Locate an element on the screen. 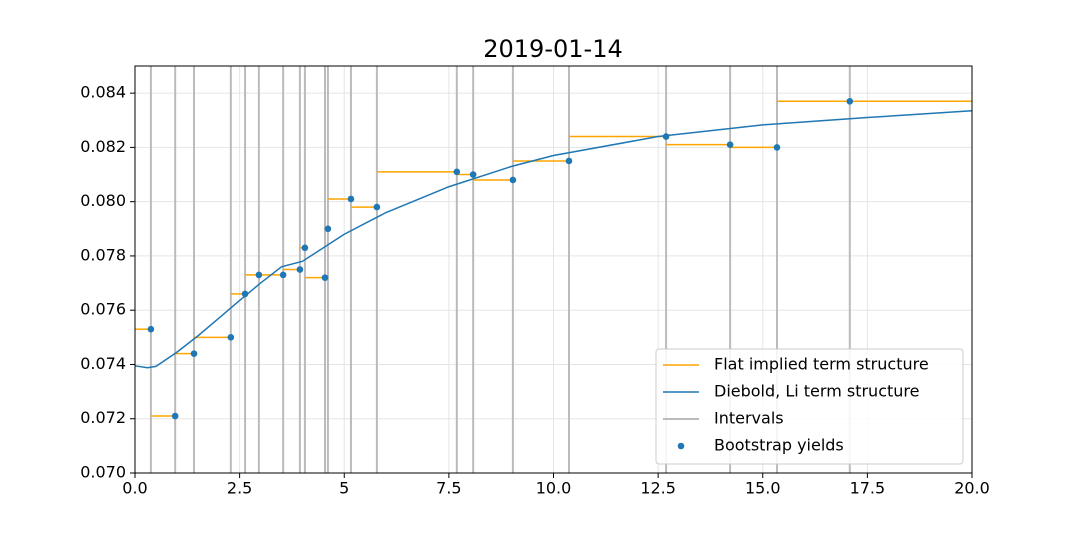 Image resolution: width=1080 pixels, height=540 pixels. legend-label: Flat implied term structure is located at coordinates (821, 364).